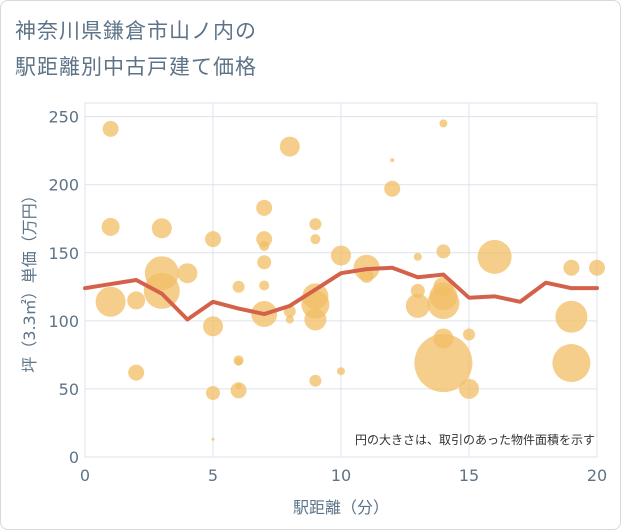 The image size is (621, 530). Describe the element at coordinates (29, 279) in the screenshot. I see `y-axis-title: 坪（3.3㎡）単価（万円）` at that location.